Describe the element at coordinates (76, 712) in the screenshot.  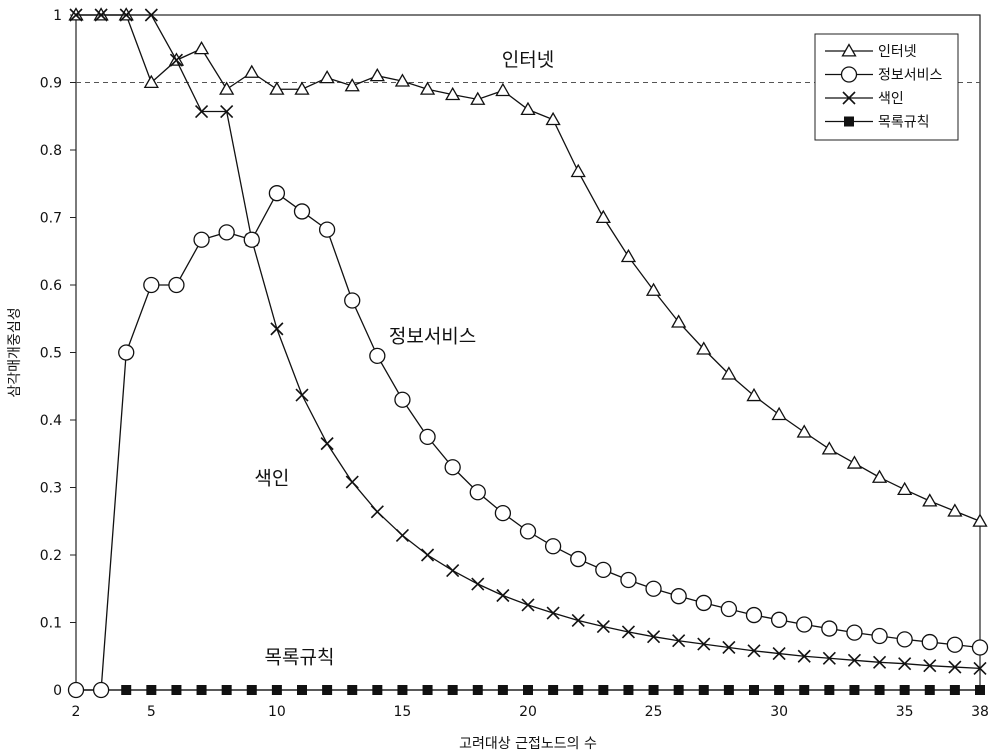
I see `x-tick-label: 2` at that location.